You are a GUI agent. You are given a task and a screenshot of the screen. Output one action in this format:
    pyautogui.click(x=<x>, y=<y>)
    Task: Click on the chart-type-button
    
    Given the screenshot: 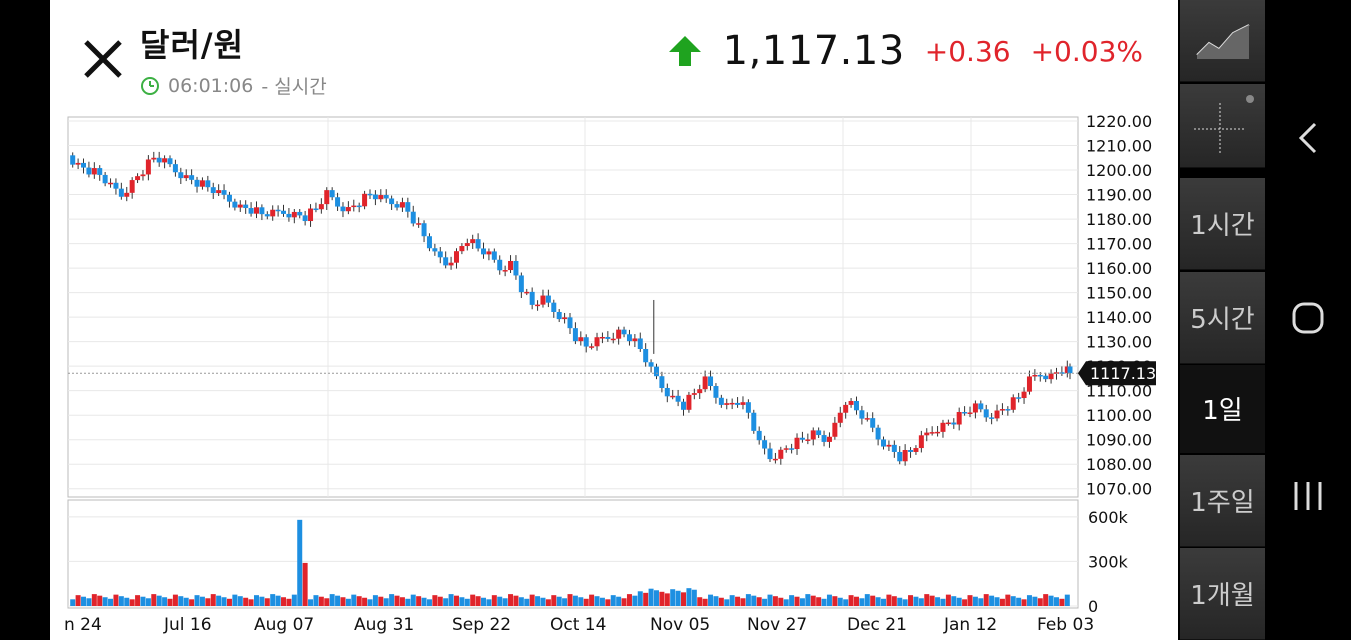 What is the action you would take?
    pyautogui.click(x=1222, y=41)
    